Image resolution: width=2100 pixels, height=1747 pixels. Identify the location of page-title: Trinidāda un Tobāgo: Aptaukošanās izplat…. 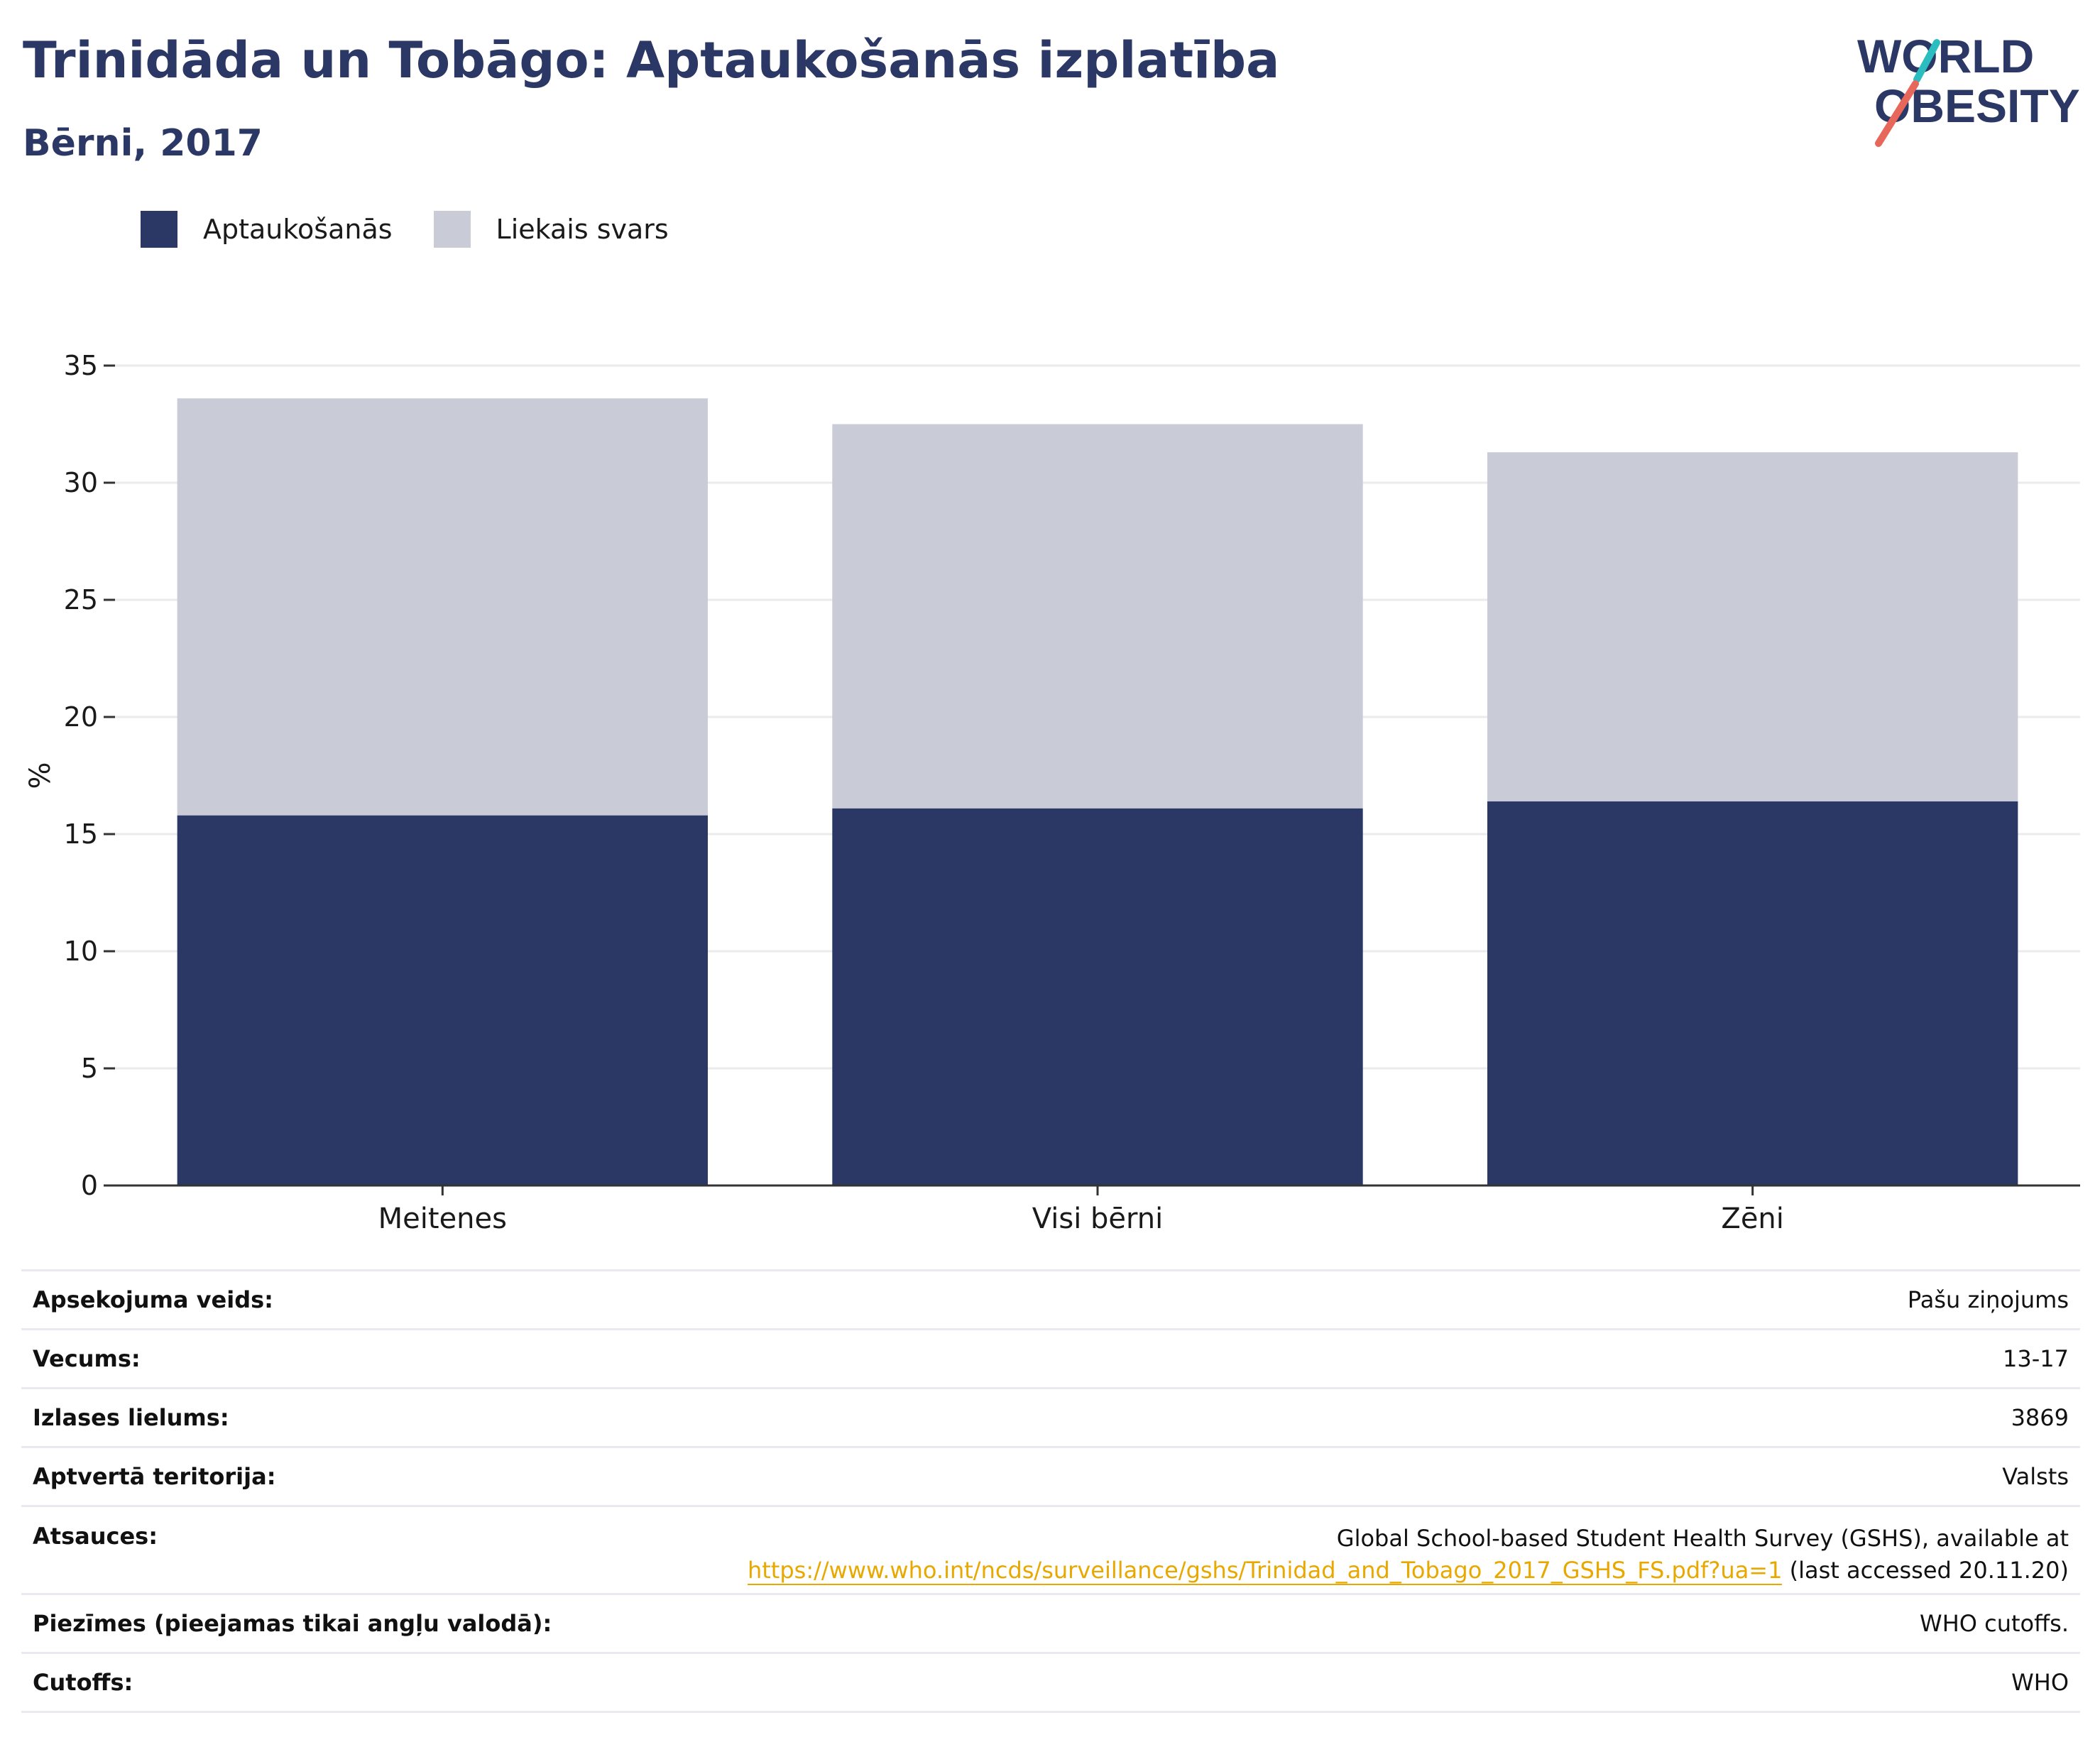
(651, 60).